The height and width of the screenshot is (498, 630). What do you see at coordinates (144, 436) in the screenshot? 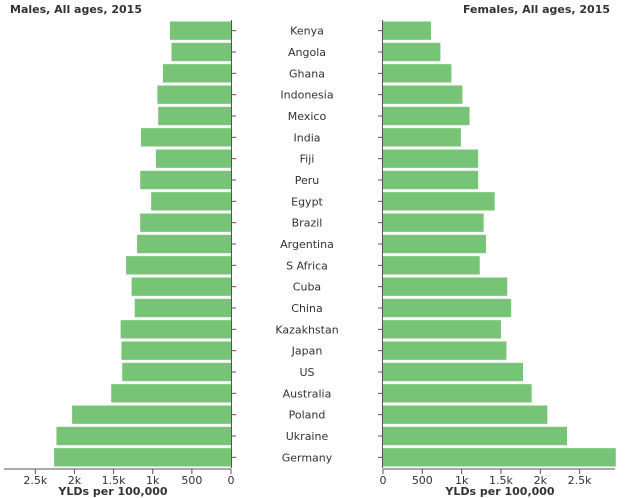
I see `male-bar-ukraine` at bounding box center [144, 436].